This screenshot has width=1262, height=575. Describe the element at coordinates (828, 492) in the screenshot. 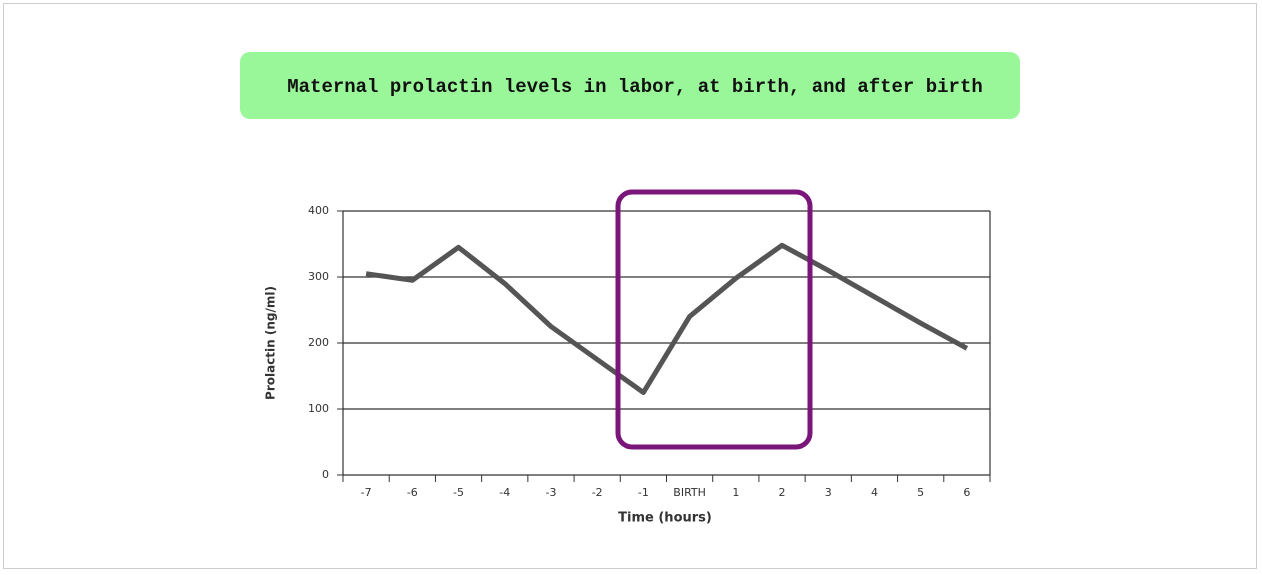

I see `x-tick-label: 3` at that location.